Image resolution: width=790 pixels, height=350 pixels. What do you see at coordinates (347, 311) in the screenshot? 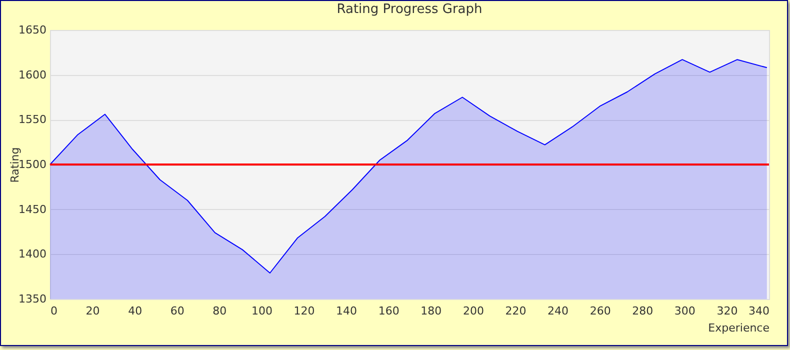
I see `x-tick-label: 140` at bounding box center [347, 311].